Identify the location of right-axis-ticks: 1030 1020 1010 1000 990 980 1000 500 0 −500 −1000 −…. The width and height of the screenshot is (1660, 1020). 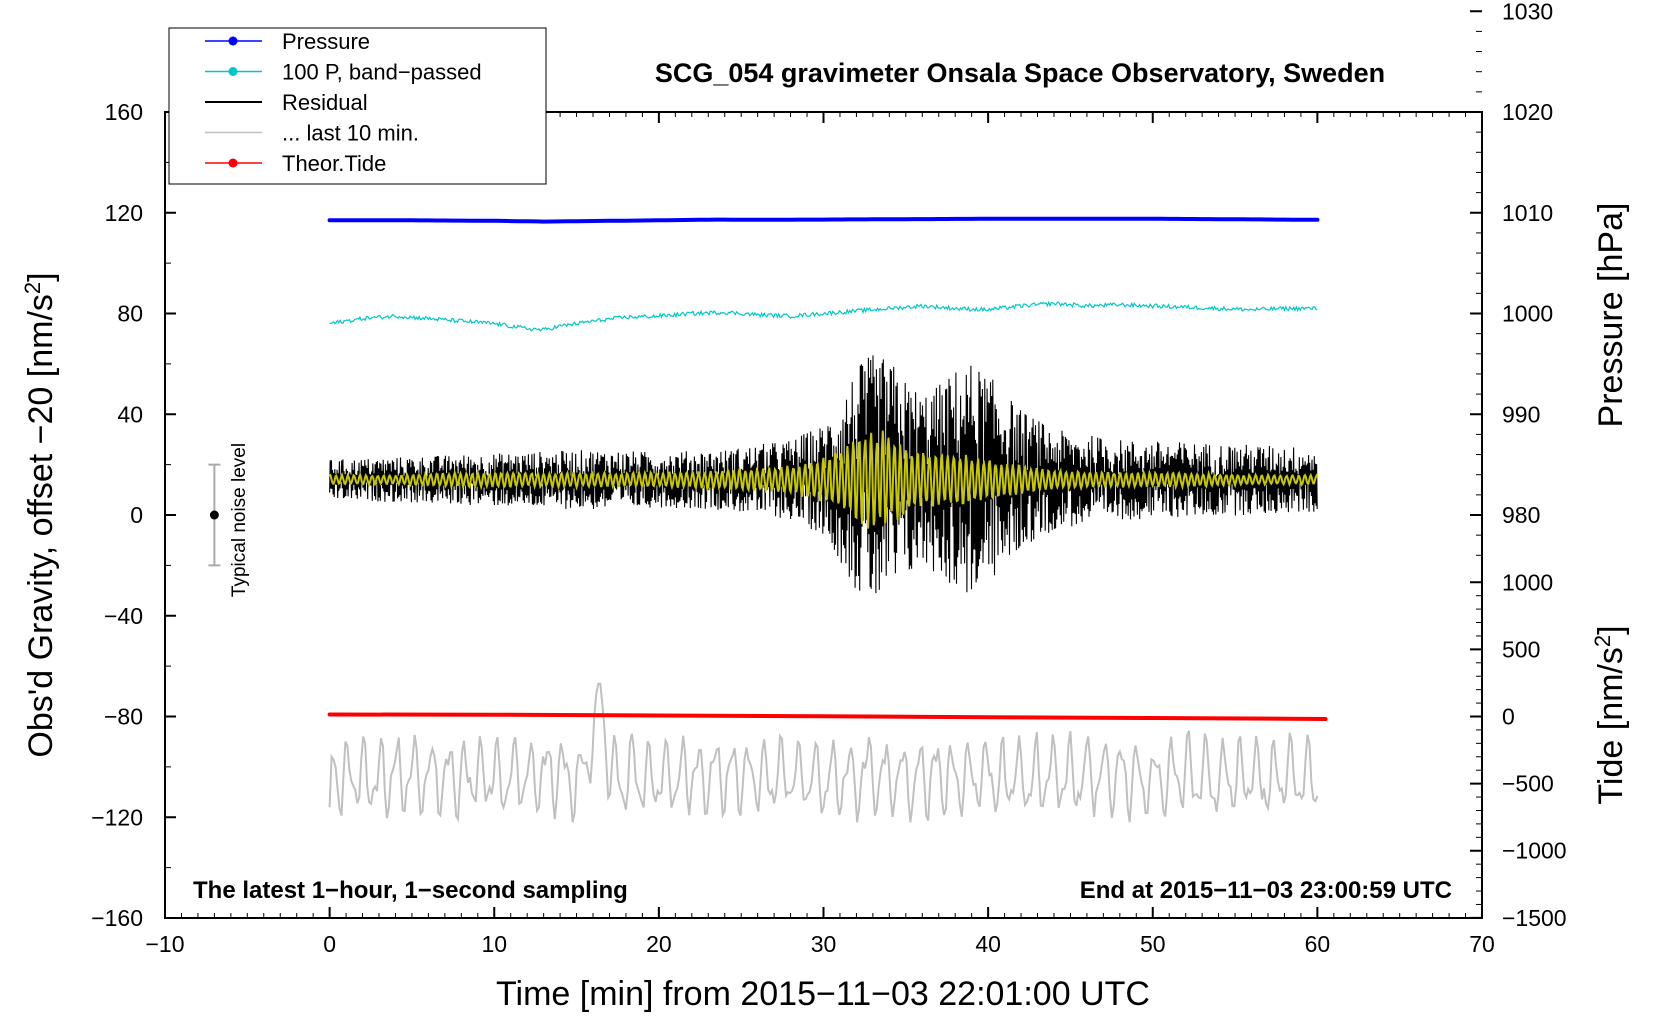
(1518, 465).